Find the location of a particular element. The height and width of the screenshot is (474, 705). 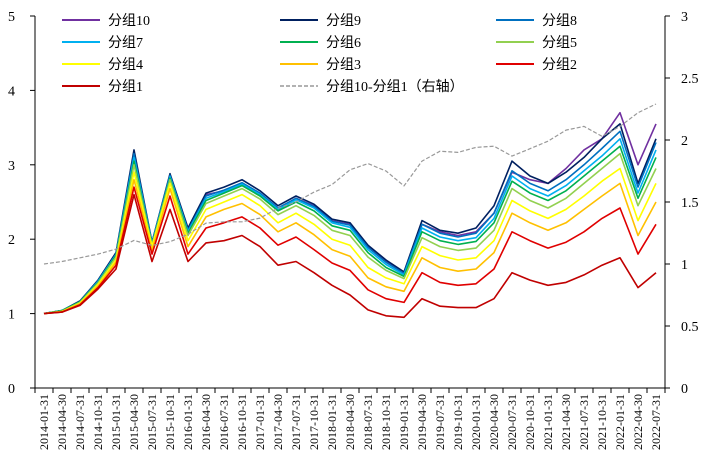

x-tick-label: 2017-07-31 is located at coordinates (296, 422).